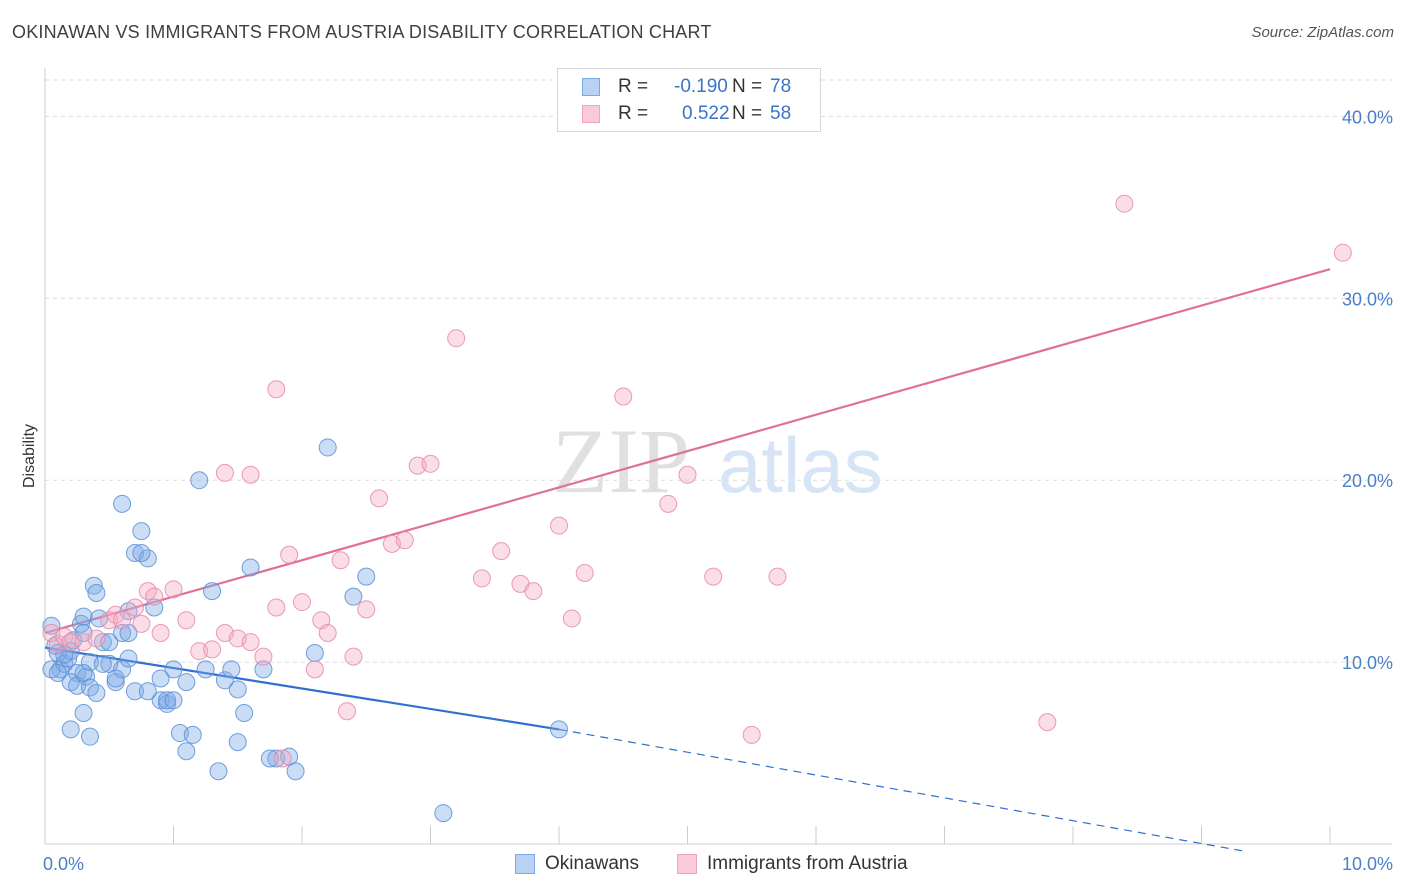  Describe the element at coordinates (689, 100) in the screenshot. I see `stats-legend: R = -0.190 N = 78 R = 0.522 N = 58` at that location.